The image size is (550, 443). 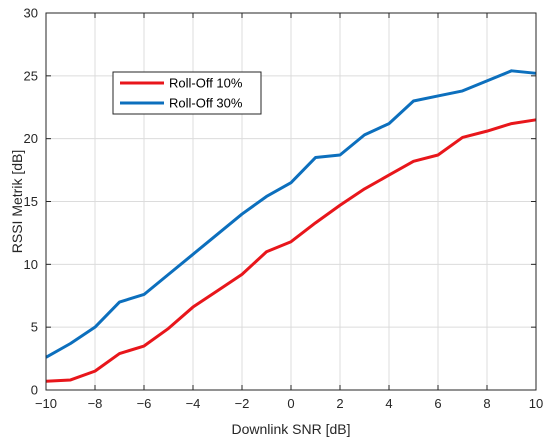 I want to click on x-tick-label: −10, so click(x=46, y=403).